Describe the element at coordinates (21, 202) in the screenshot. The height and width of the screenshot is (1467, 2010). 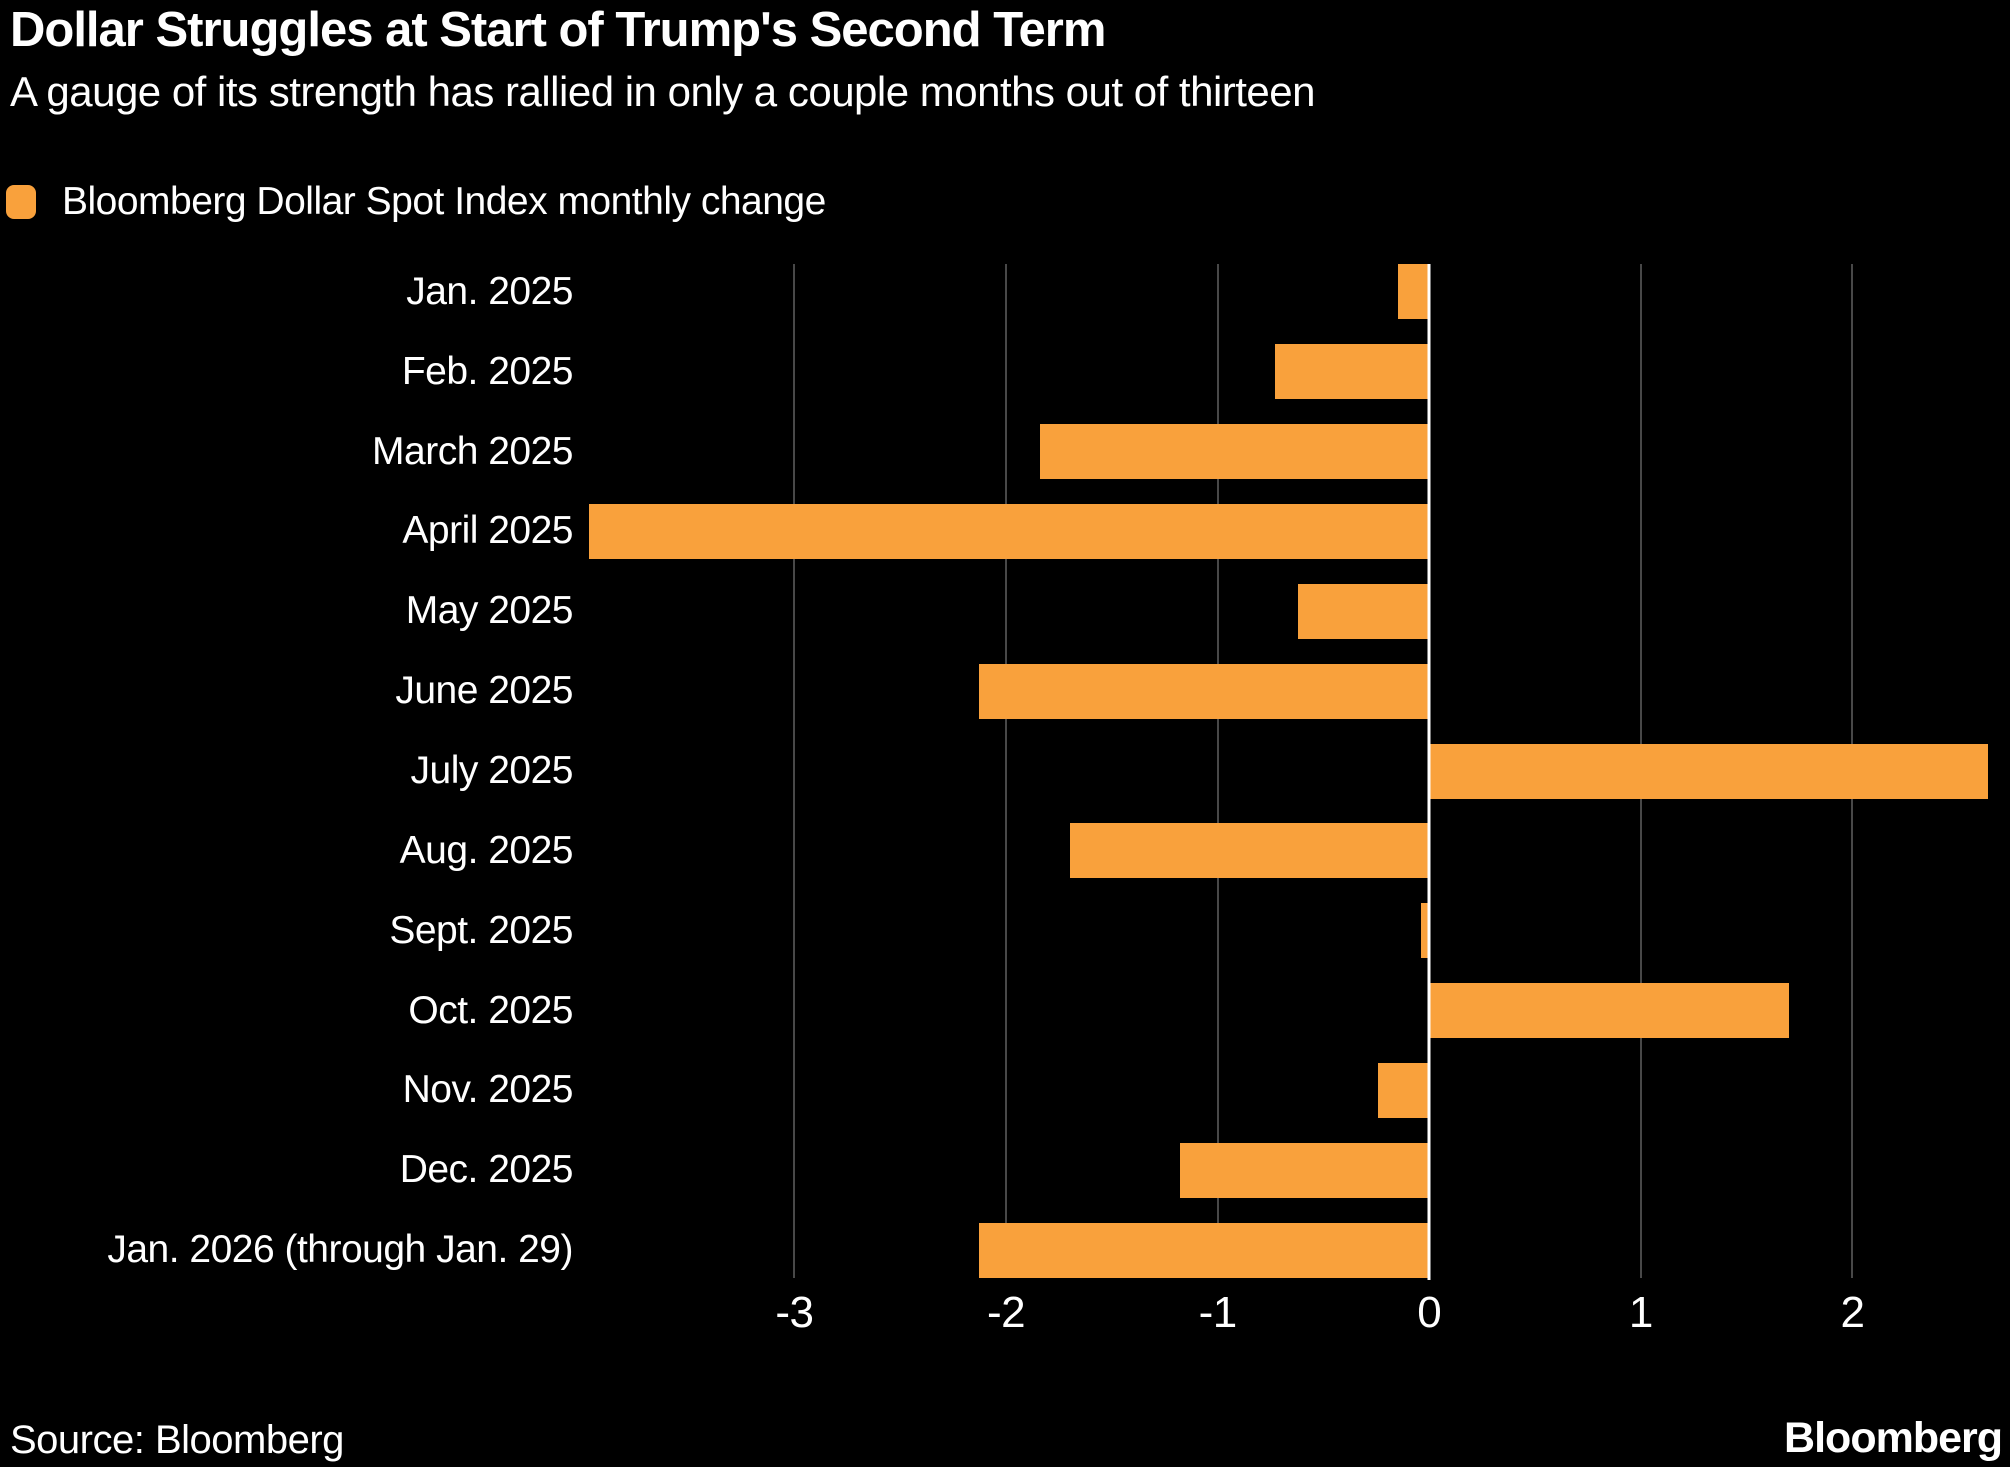
I see `legend-swatch-icon` at that location.